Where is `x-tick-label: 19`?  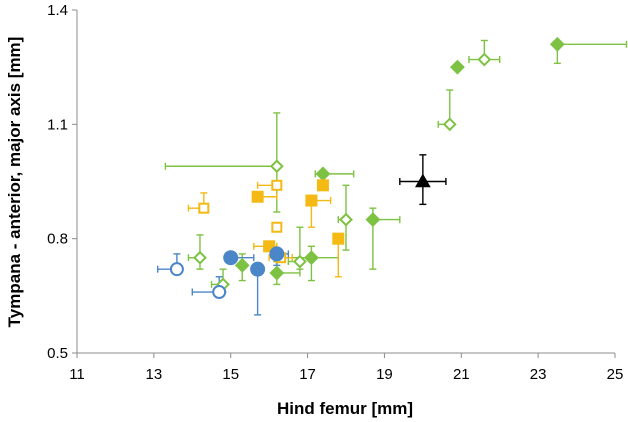 x-tick-label: 19 is located at coordinates (384, 374).